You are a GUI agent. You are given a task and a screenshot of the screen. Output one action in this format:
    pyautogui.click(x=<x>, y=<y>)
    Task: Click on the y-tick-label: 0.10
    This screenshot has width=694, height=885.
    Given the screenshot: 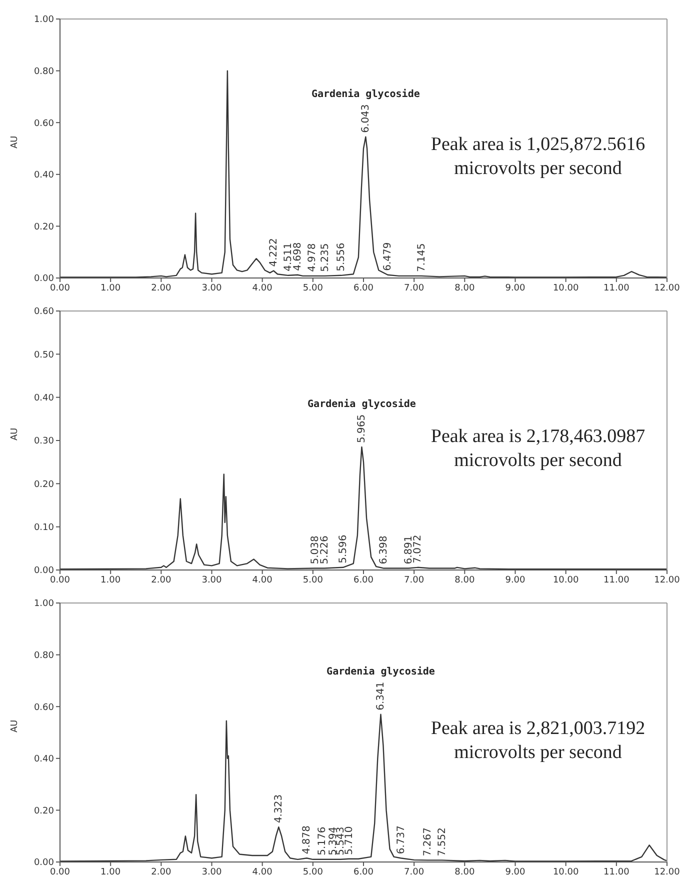 What is the action you would take?
    pyautogui.click(x=44, y=528)
    